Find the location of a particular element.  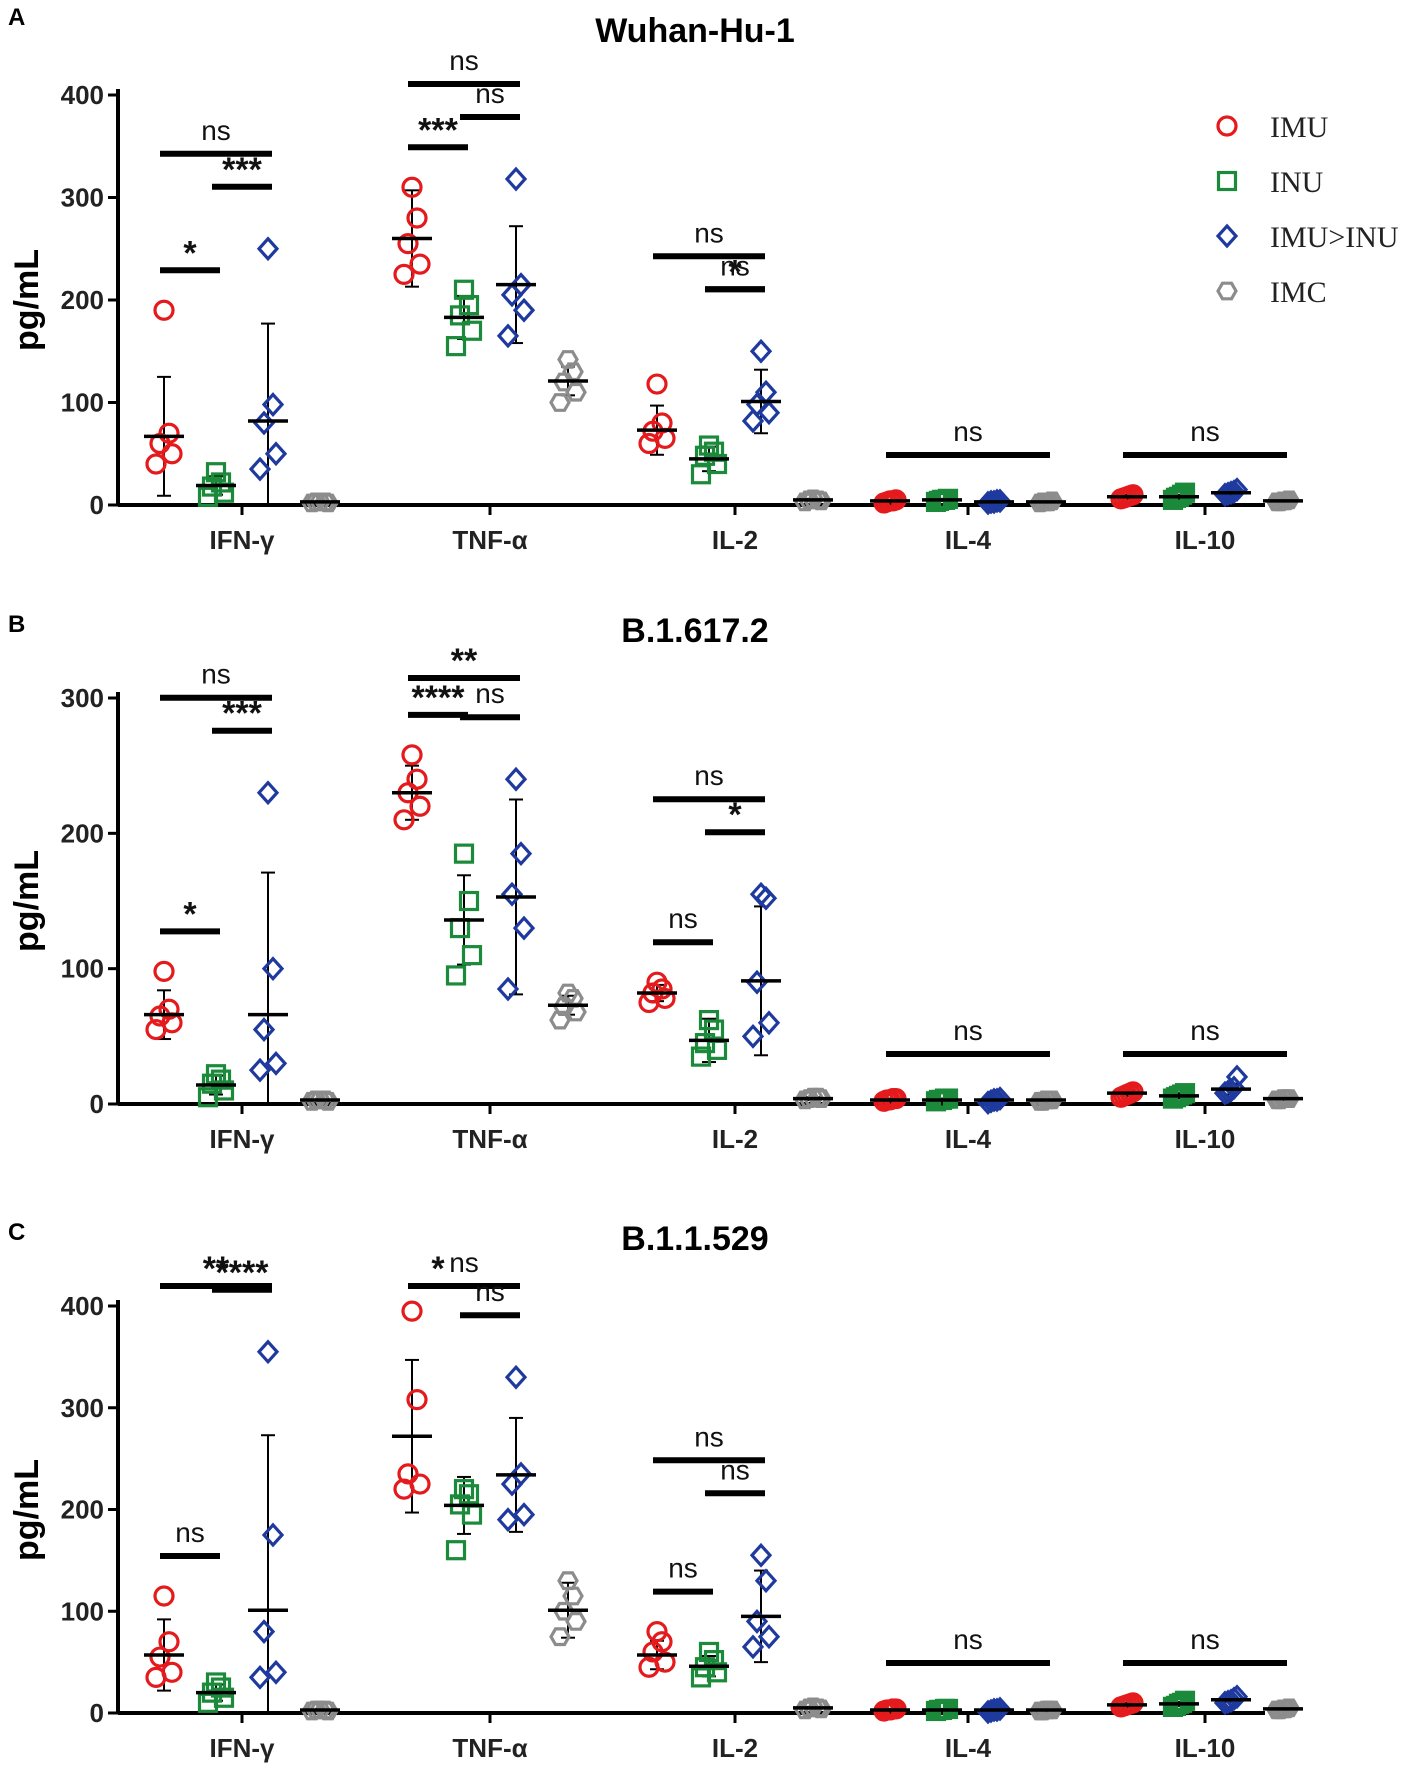

panel-label: A is located at coordinates (16, 17).